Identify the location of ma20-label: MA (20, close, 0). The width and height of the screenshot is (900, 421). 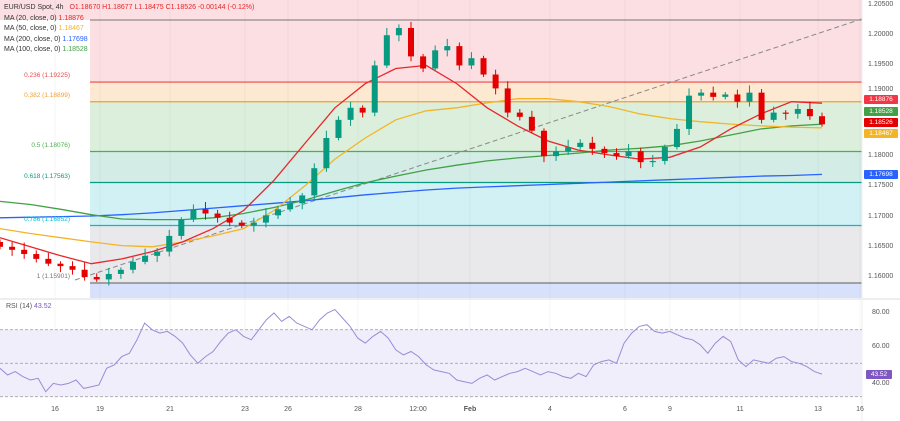
(30, 18).